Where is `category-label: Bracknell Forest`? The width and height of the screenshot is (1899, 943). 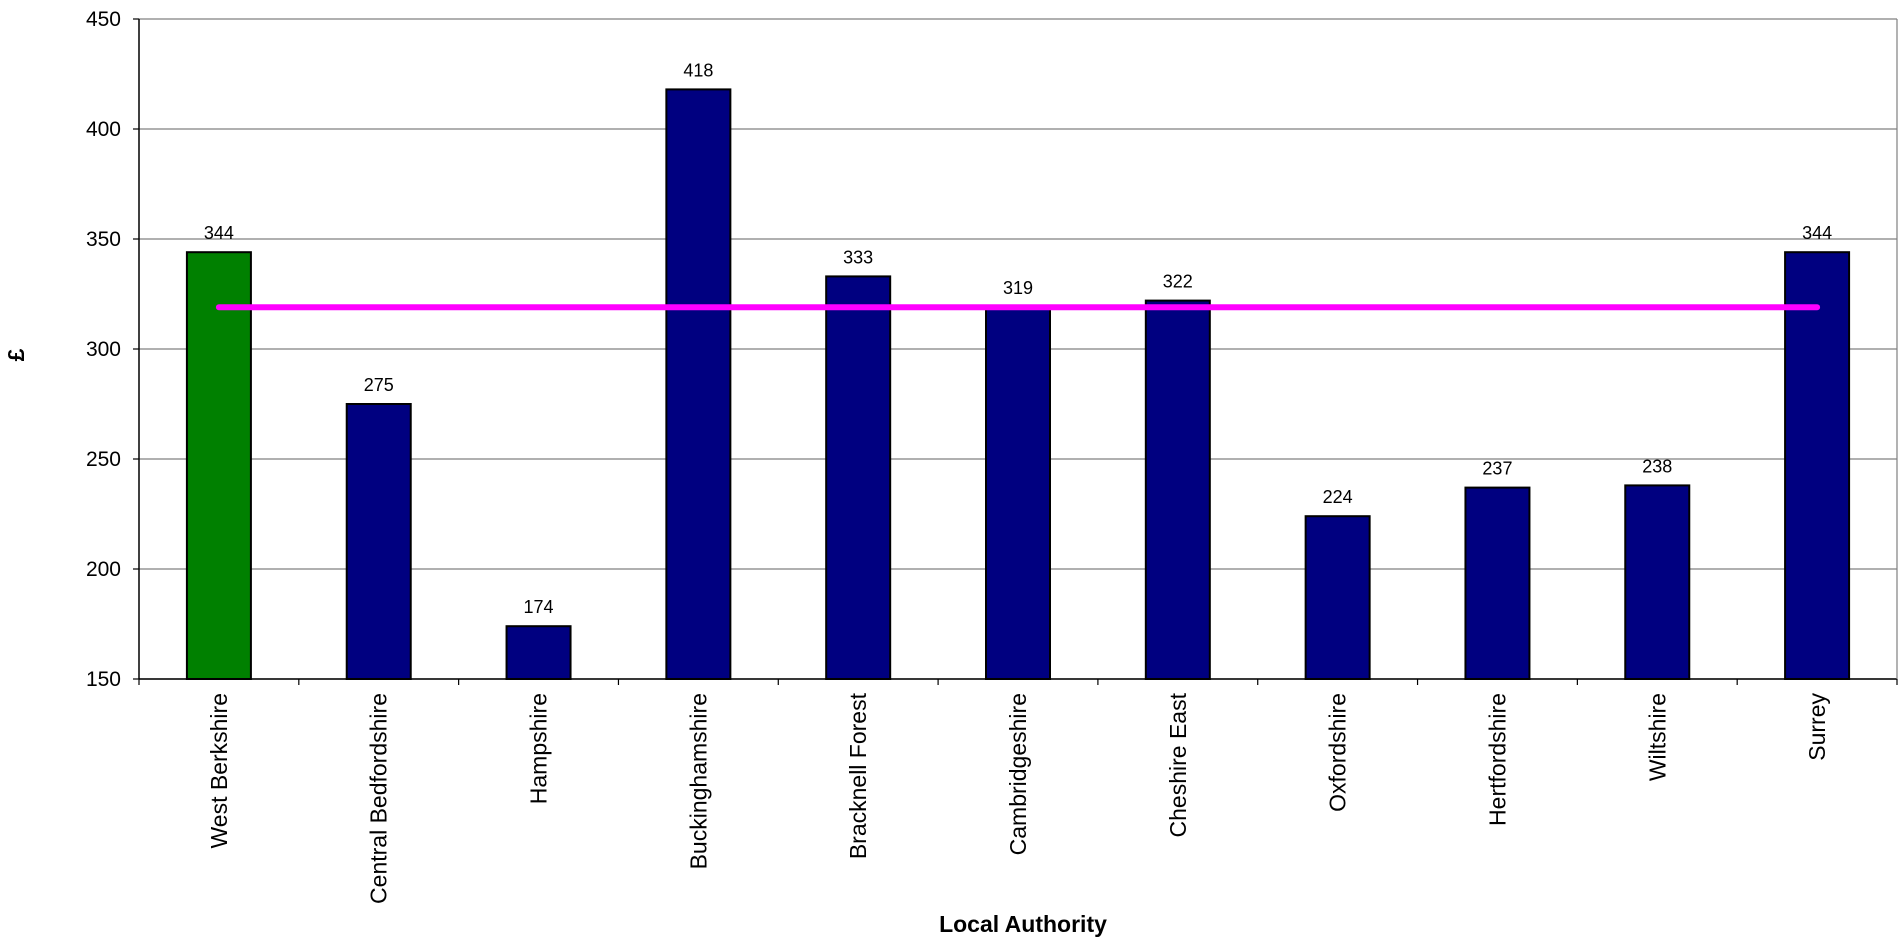 category-label: Bracknell Forest is located at coordinates (858, 775).